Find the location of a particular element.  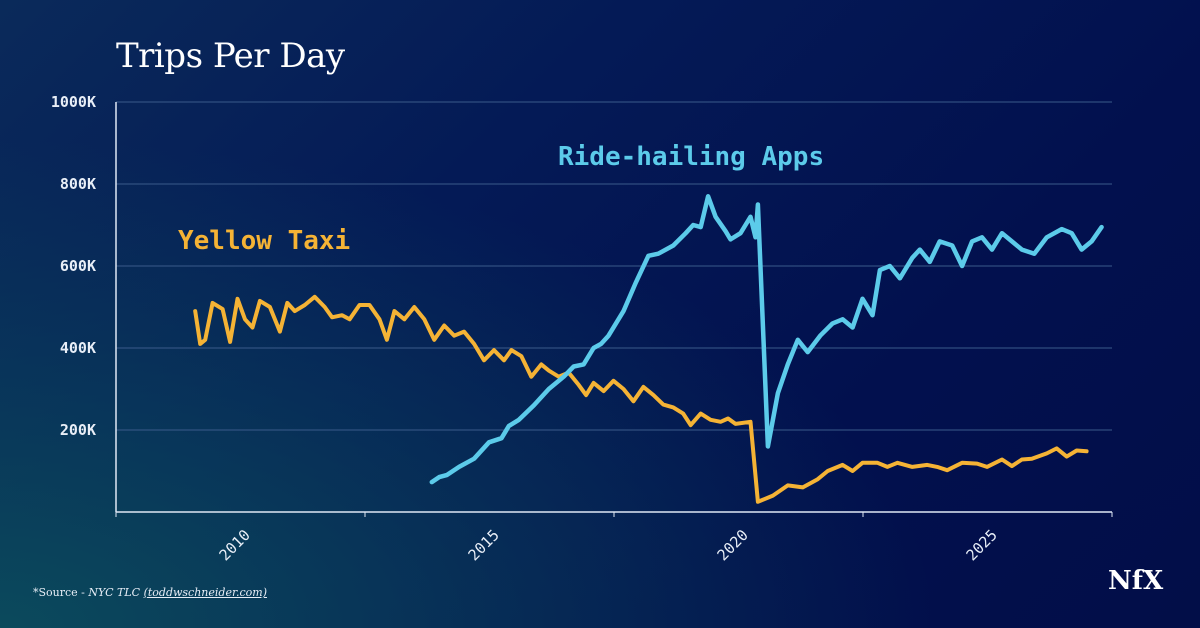

source-note: *Source - NYC TLC (toddwschneider.com) is located at coordinates (150, 592).